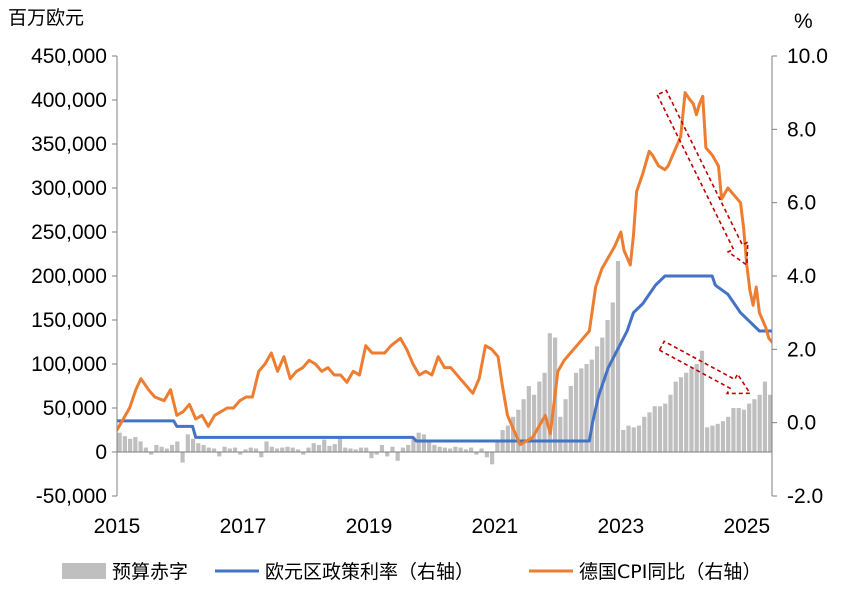 The height and width of the screenshot is (594, 849). I want to click on left-tick-label: 450,000, so click(69, 56).